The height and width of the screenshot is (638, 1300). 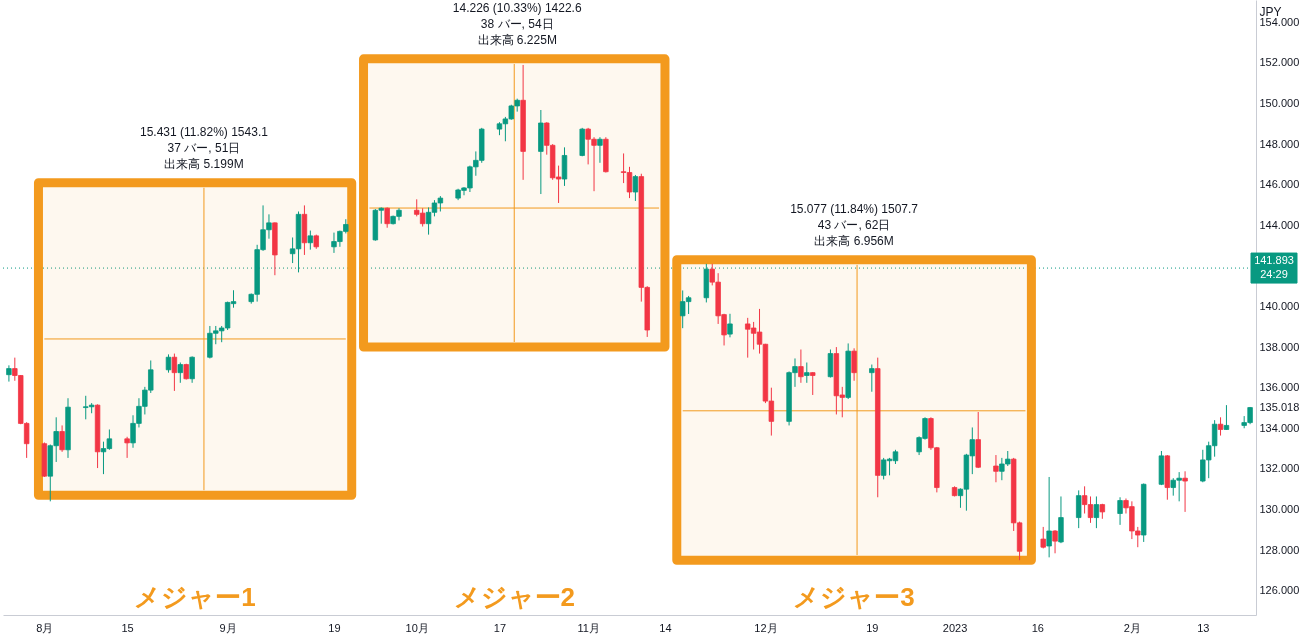 What do you see at coordinates (228, 627) in the screenshot?
I see `x-tick-label: 9月` at bounding box center [228, 627].